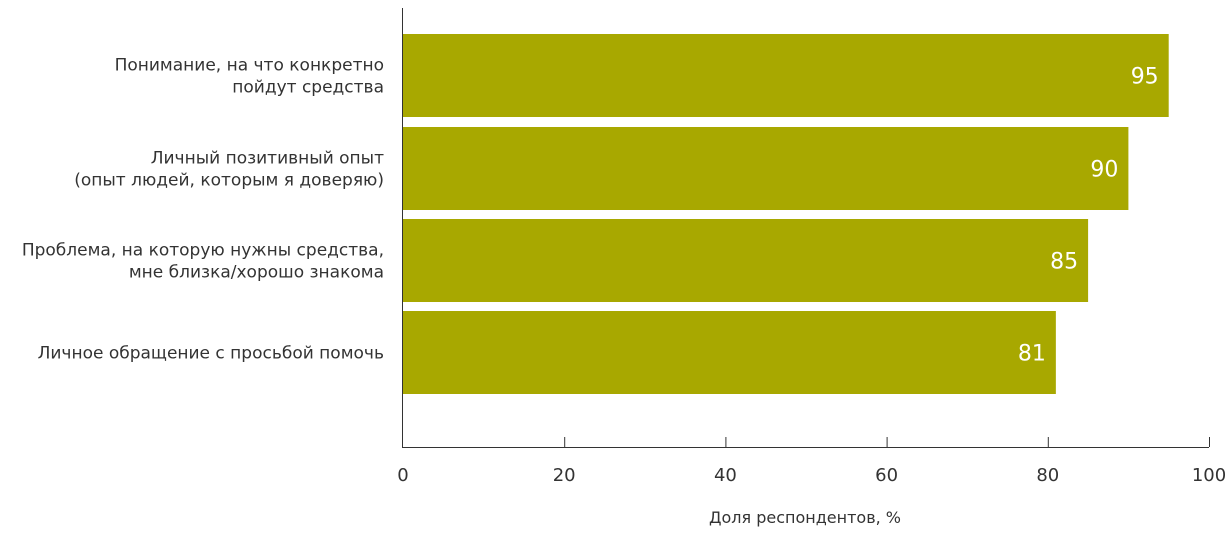 This screenshot has width=1229, height=534. Describe the element at coordinates (308, 88) in the screenshot. I see `category-label-1-line-2: пойдут средства` at that location.